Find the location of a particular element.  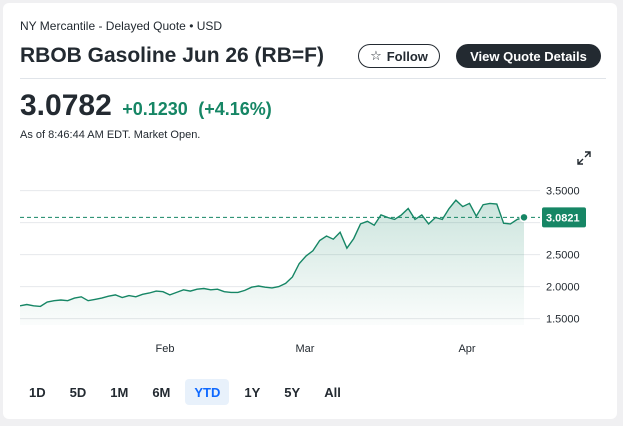

expand-icon is located at coordinates (584, 158).